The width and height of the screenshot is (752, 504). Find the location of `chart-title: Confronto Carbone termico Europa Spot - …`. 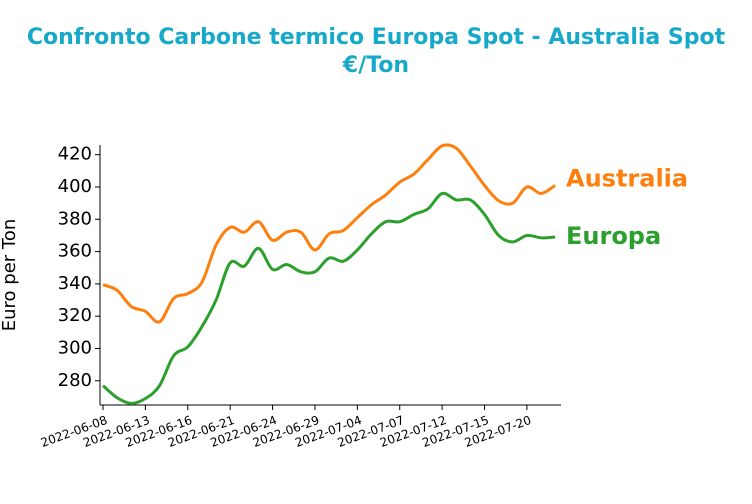

chart-title: Confronto Carbone termico Europa Spot - … is located at coordinates (376, 37).